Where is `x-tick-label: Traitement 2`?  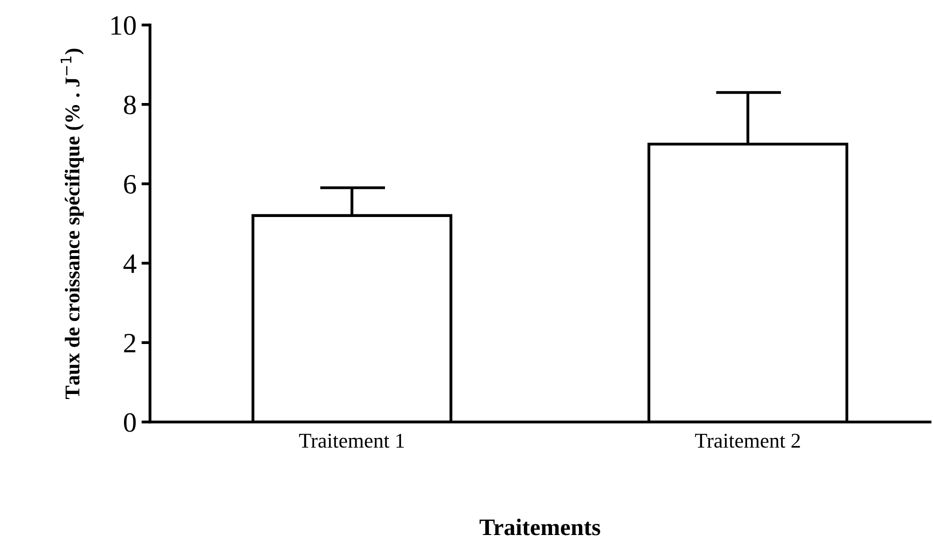 x-tick-label: Traitement 2 is located at coordinates (747, 441).